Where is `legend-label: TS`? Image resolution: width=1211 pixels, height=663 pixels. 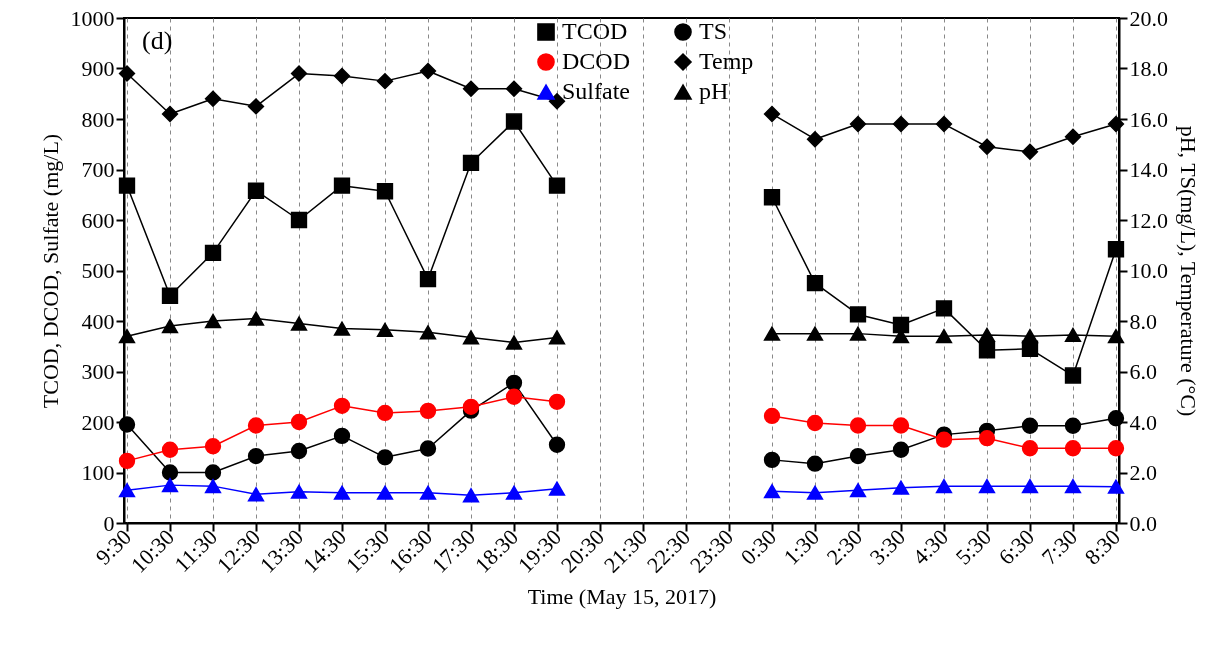
legend-label: TS is located at coordinates (713, 31).